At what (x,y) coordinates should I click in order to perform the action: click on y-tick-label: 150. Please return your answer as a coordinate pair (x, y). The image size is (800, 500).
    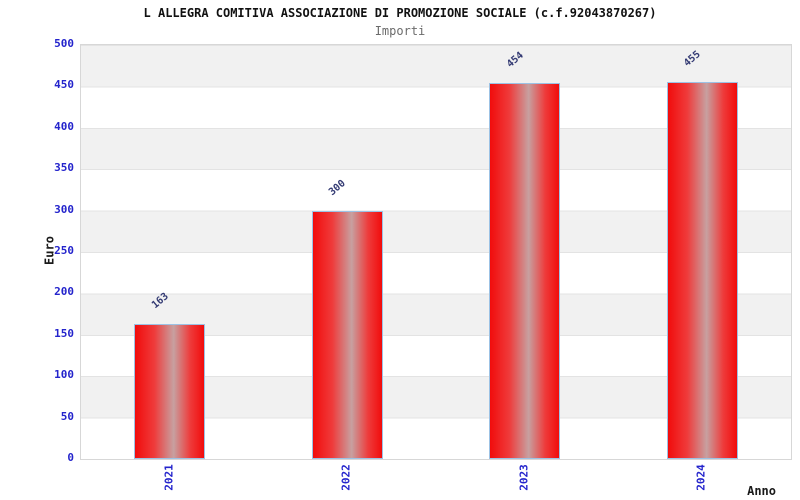
    Looking at the image, I should click on (64, 333).